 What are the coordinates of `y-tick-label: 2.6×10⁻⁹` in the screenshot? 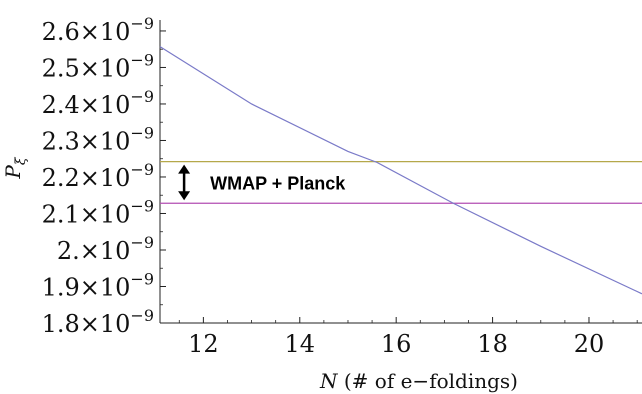 It's located at (98, 30).